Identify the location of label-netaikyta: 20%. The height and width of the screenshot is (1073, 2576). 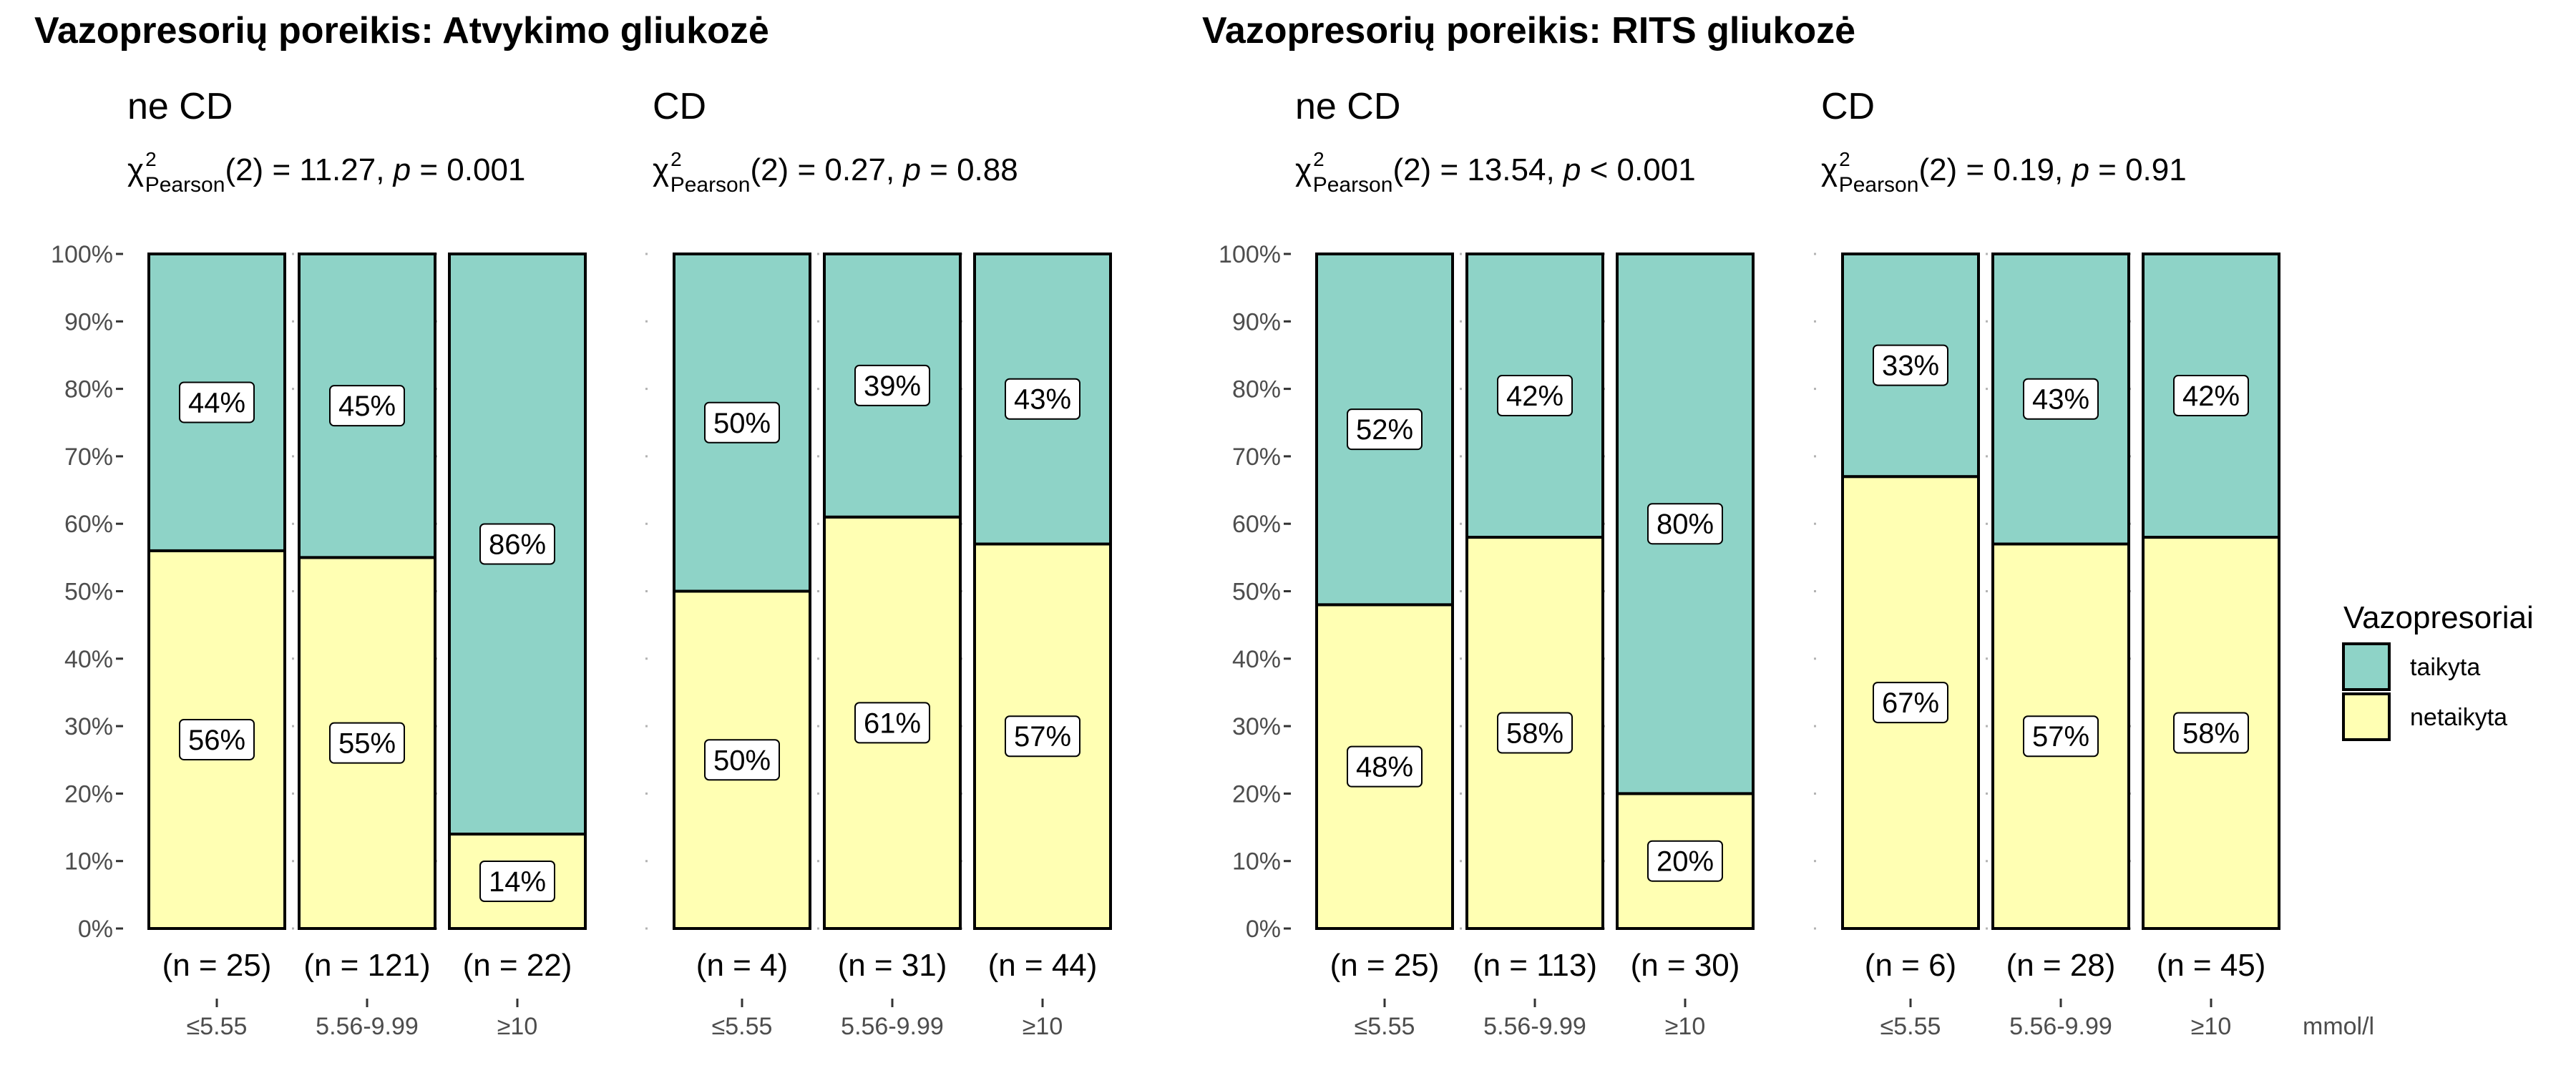
(1685, 862).